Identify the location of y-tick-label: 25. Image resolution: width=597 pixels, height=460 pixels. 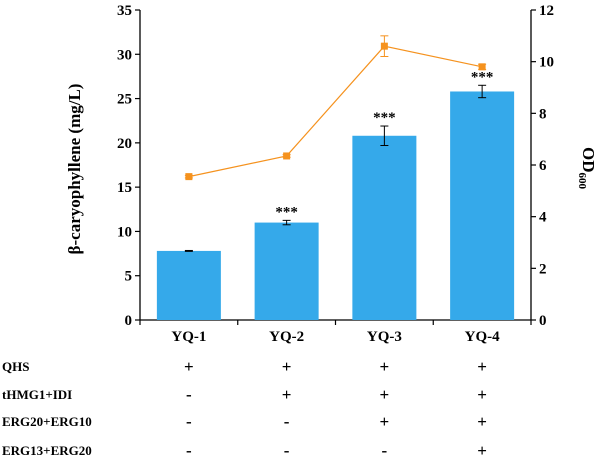
(124, 100).